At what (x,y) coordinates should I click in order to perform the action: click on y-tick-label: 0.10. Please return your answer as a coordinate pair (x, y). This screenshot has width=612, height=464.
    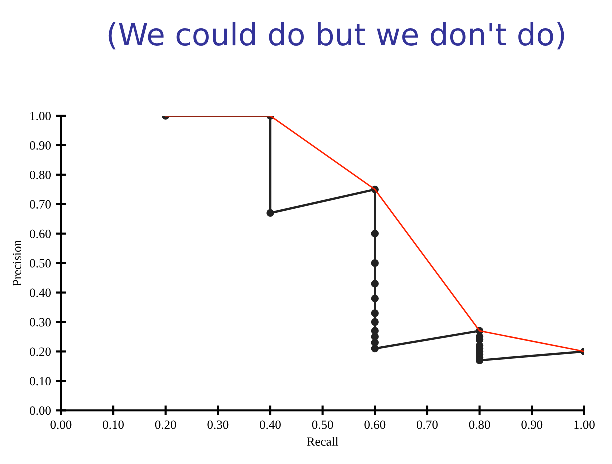
    Looking at the image, I should click on (40, 381).